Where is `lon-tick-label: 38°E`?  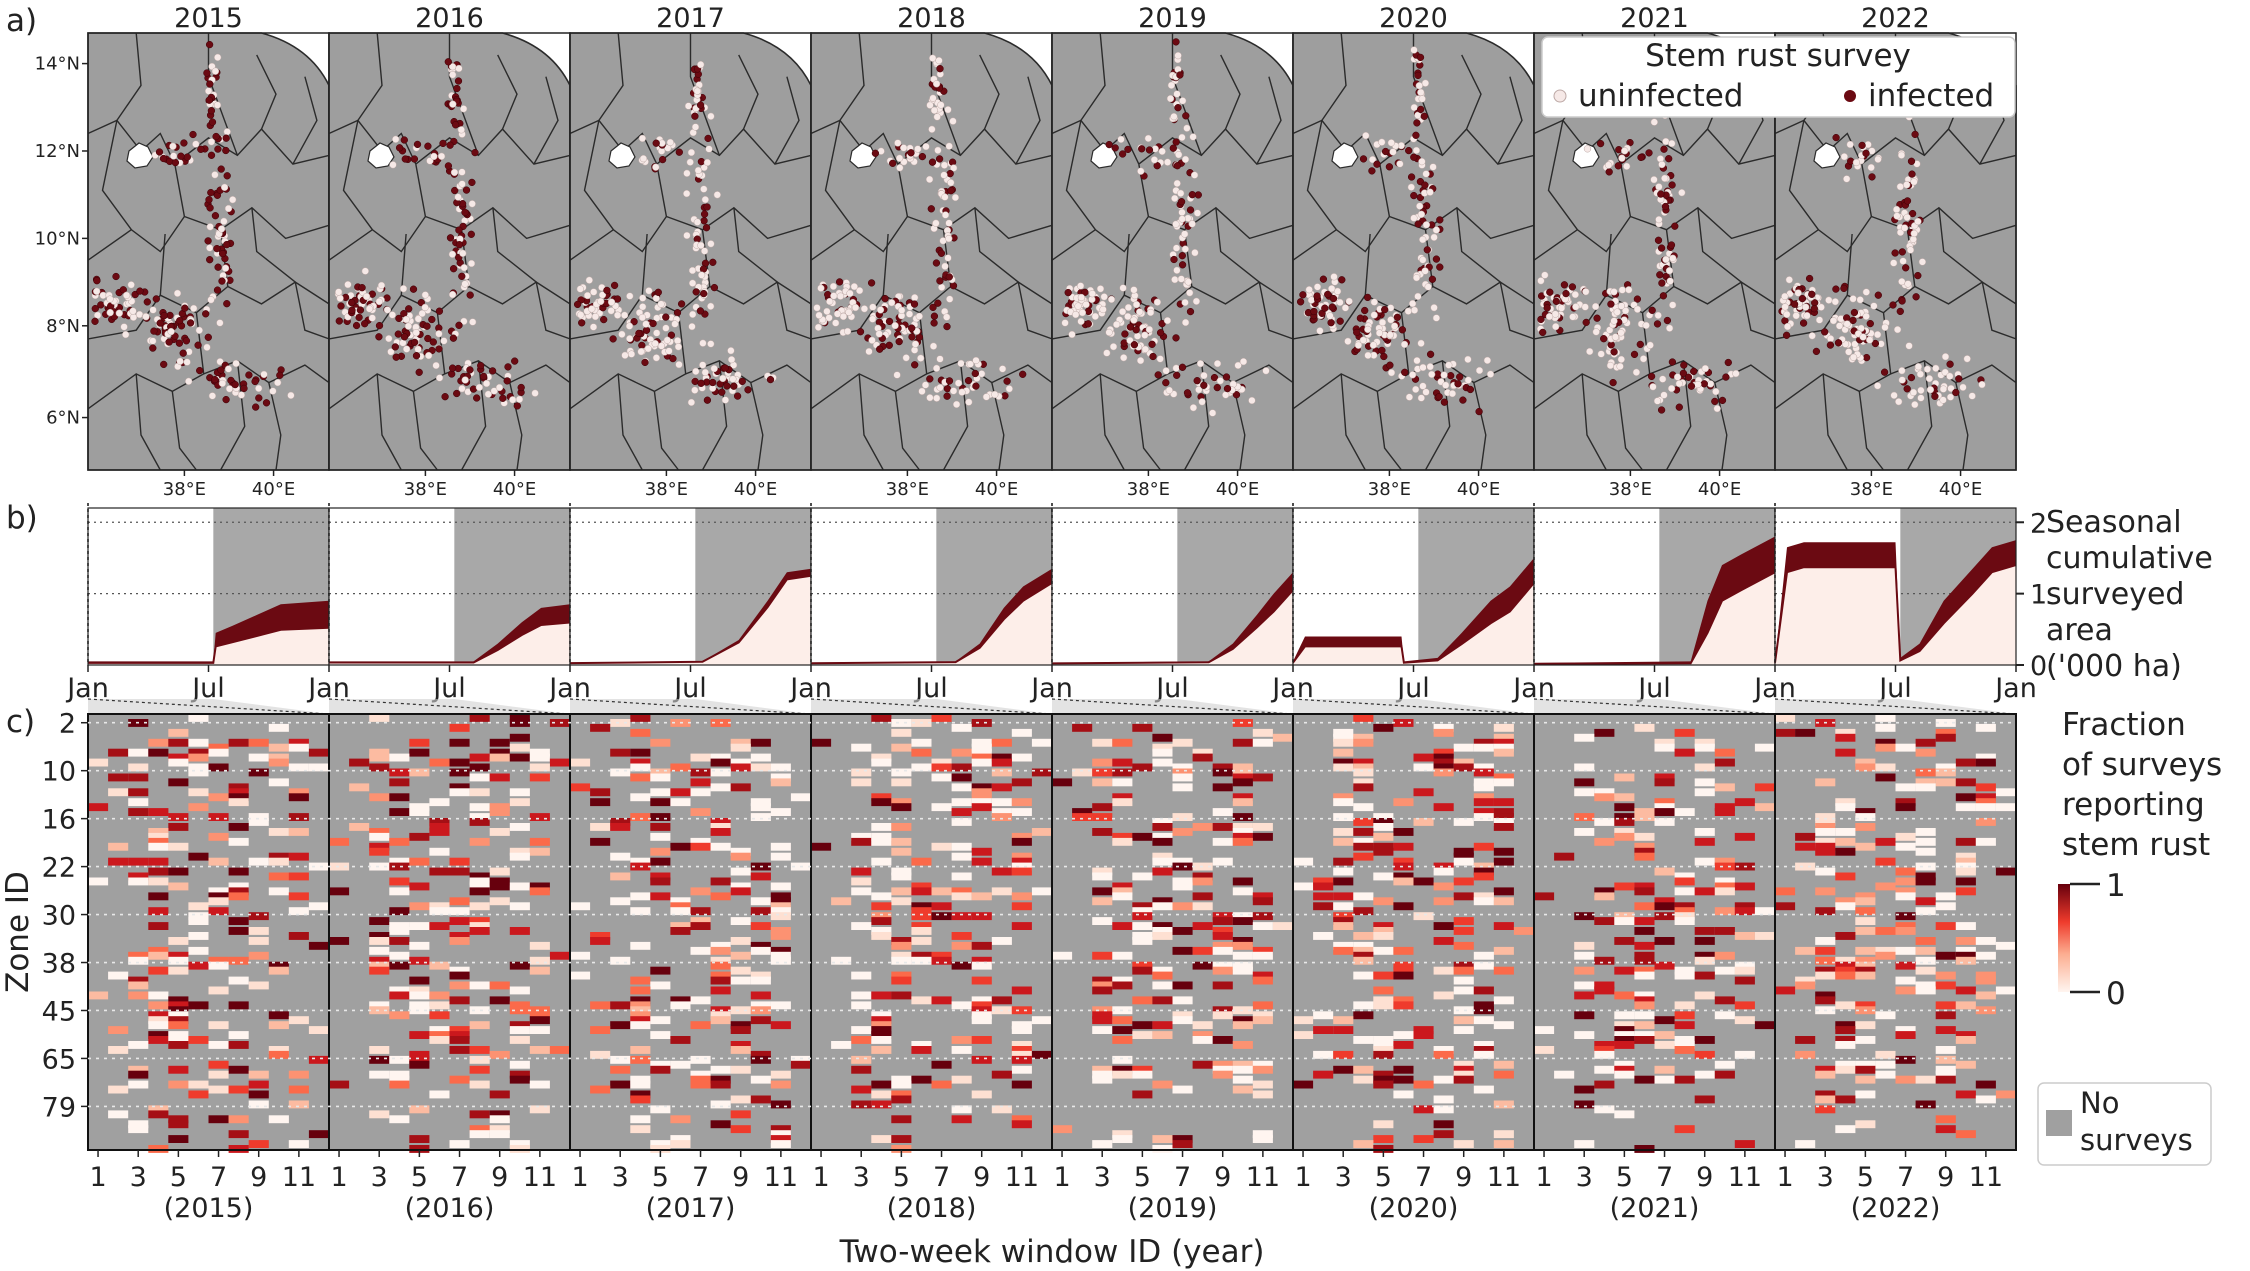 lon-tick-label: 38°E is located at coordinates (1389, 489).